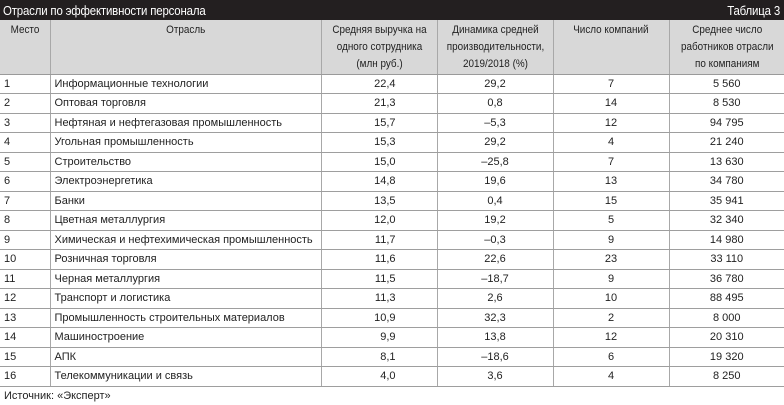 This screenshot has width=784, height=405. What do you see at coordinates (610, 357) in the screenshot?
I see `cell-companies: 6` at bounding box center [610, 357].